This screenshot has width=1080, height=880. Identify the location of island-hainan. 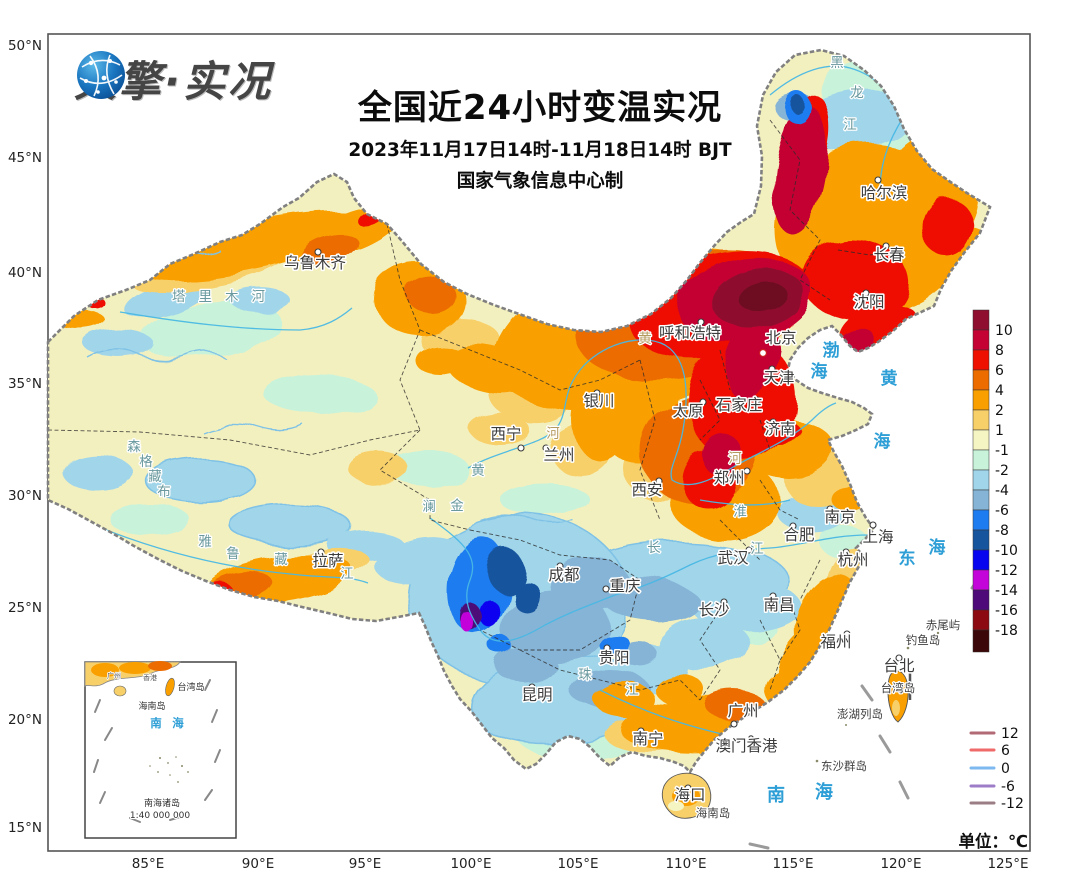
(686, 795).